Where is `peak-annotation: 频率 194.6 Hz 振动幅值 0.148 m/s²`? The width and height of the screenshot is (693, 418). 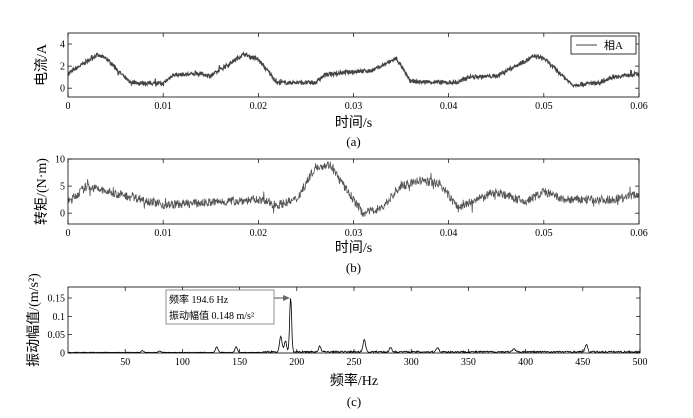
peak-annotation: 频率 194.6 Hz 振动幅值 0.148 m/s² is located at coordinates (227, 307).